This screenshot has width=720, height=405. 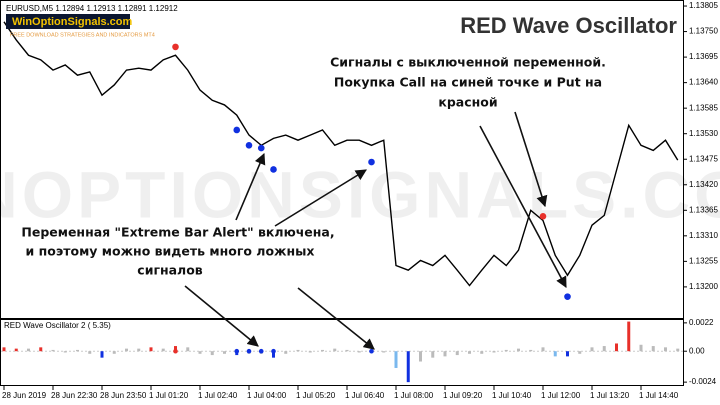 I want to click on y-tick-label: 1.13695, so click(x=703, y=56).